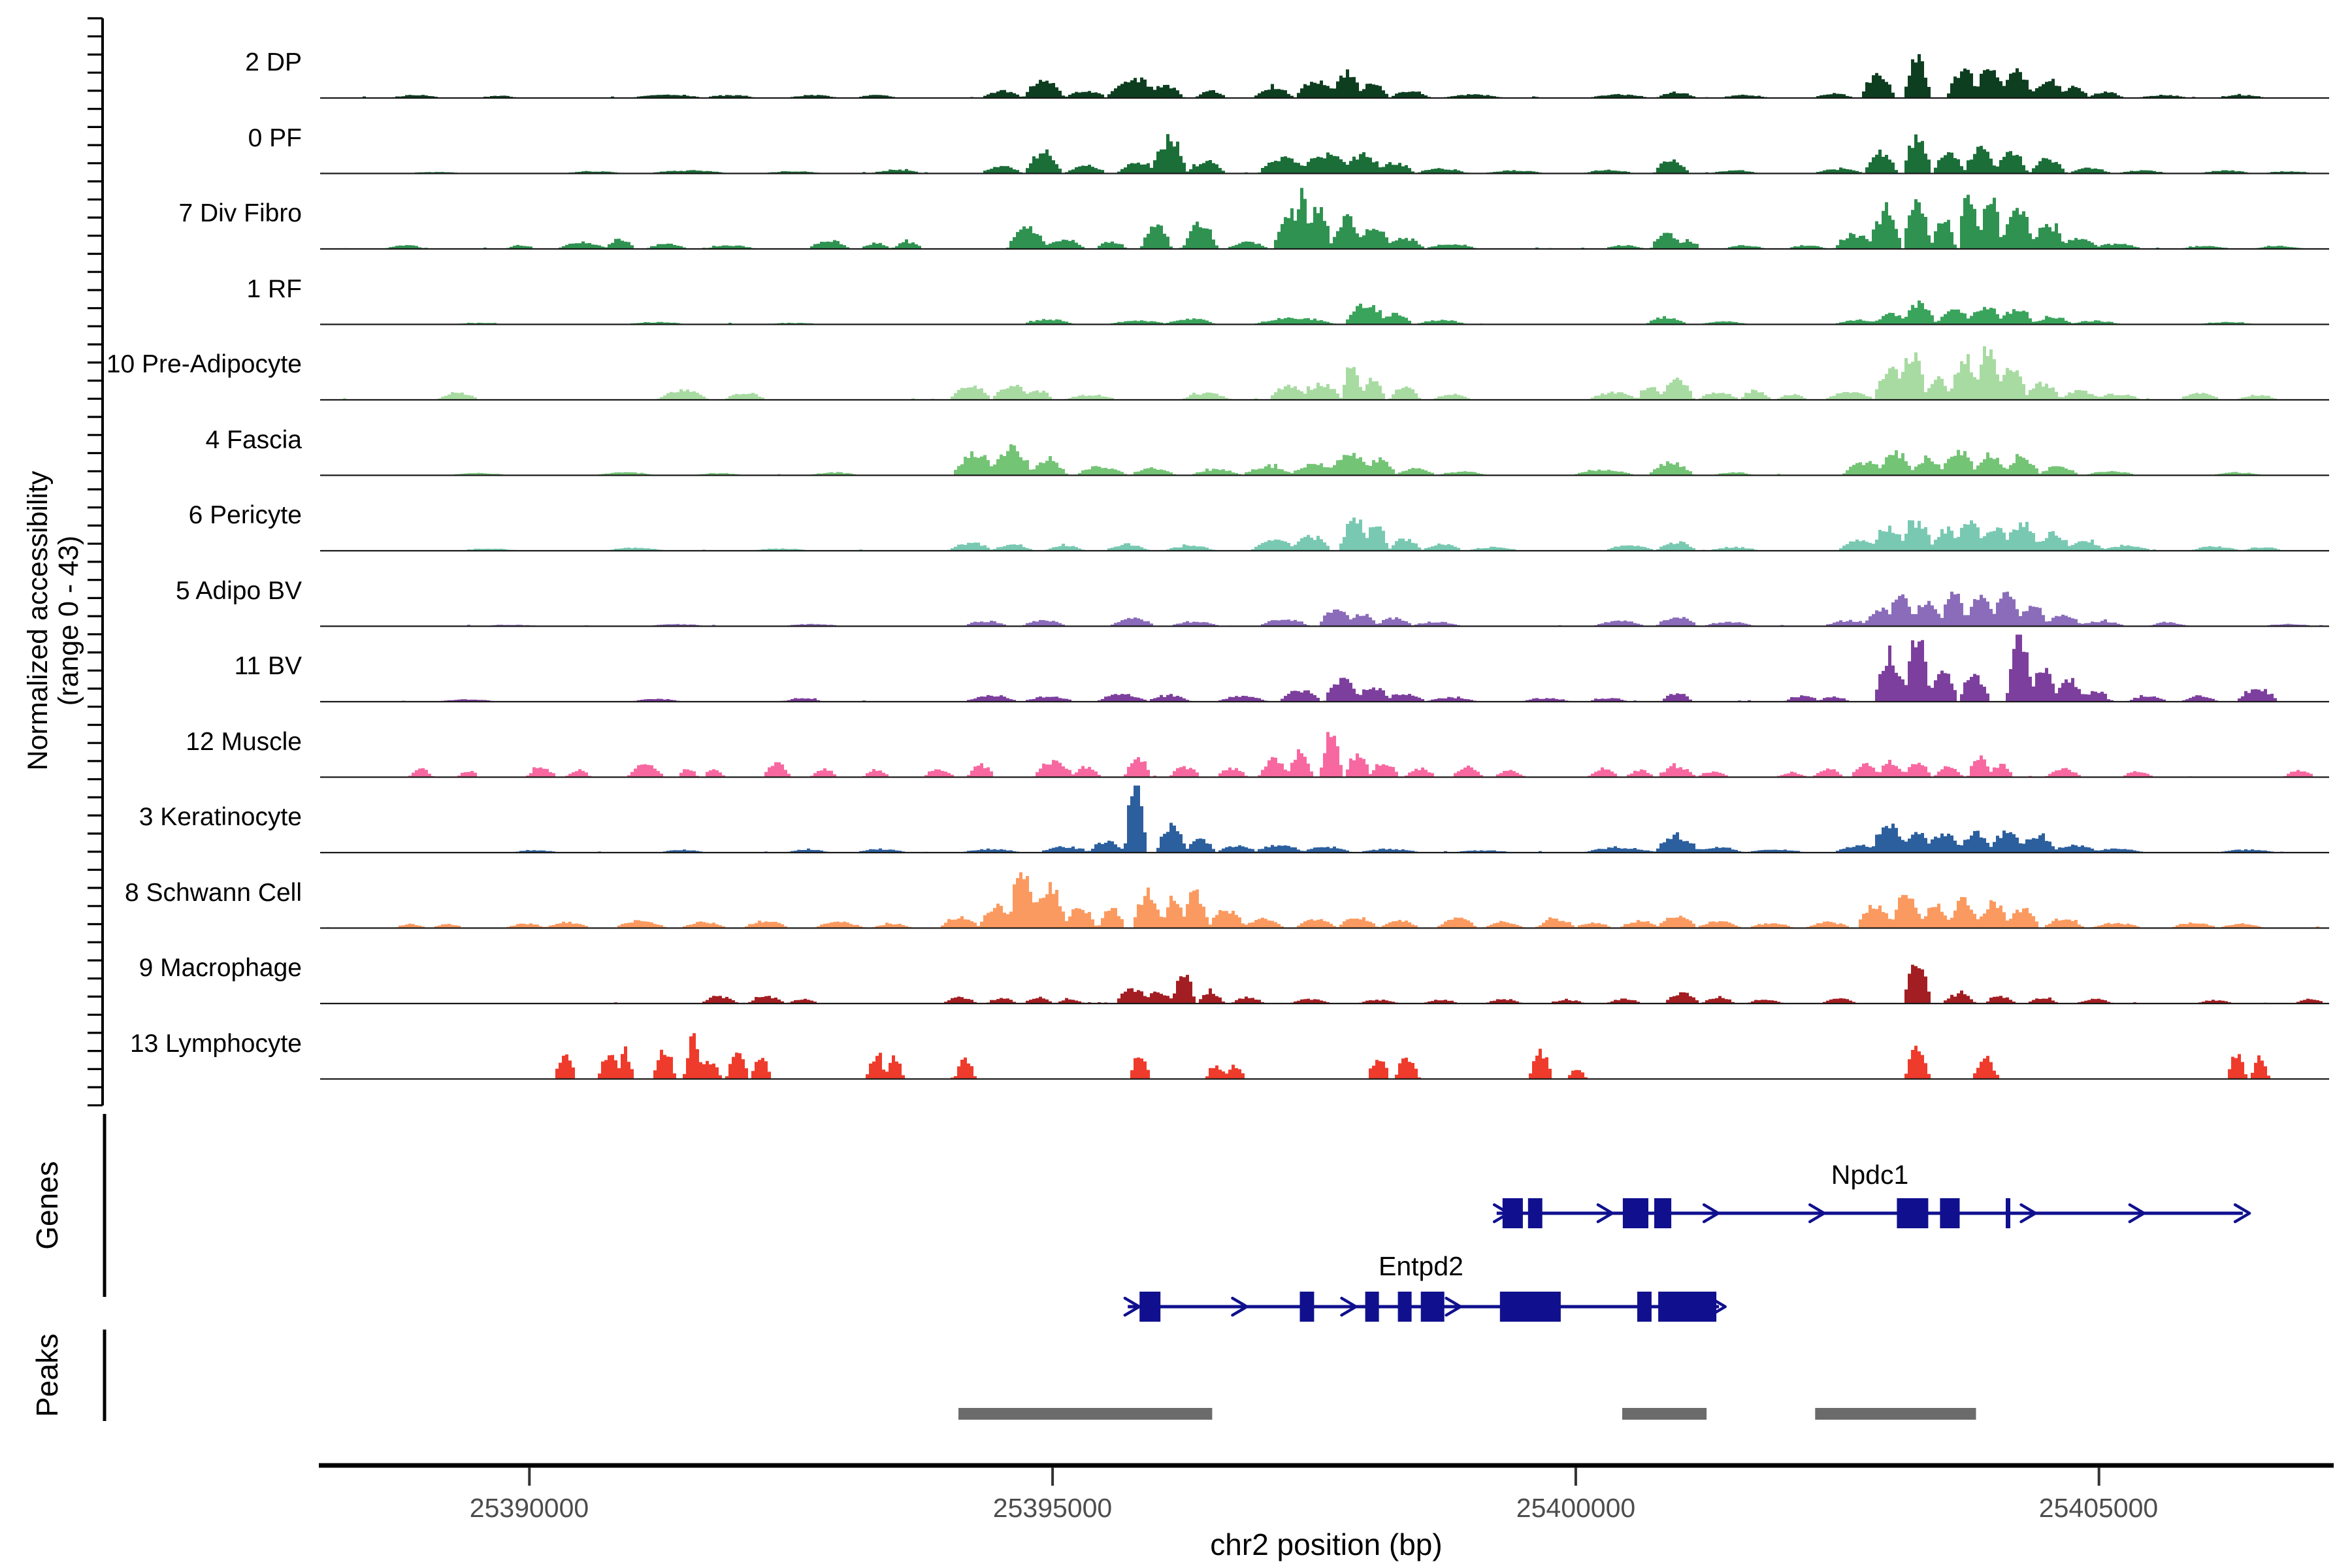 This screenshot has width=2352, height=1568. I want to click on track-signal-12-9-macrophage, so click(1324, 984).